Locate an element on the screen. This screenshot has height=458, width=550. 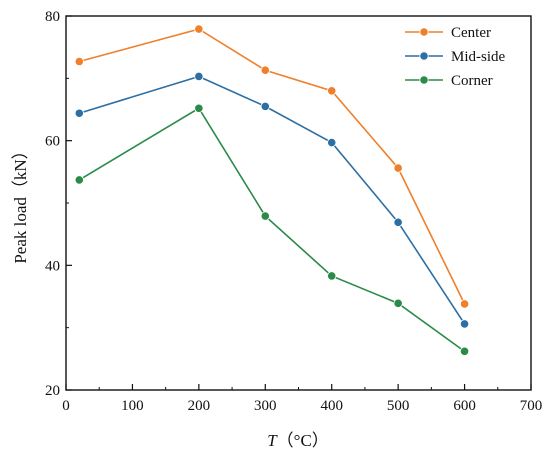
legend-item-corner: Corner is located at coordinates (449, 81).